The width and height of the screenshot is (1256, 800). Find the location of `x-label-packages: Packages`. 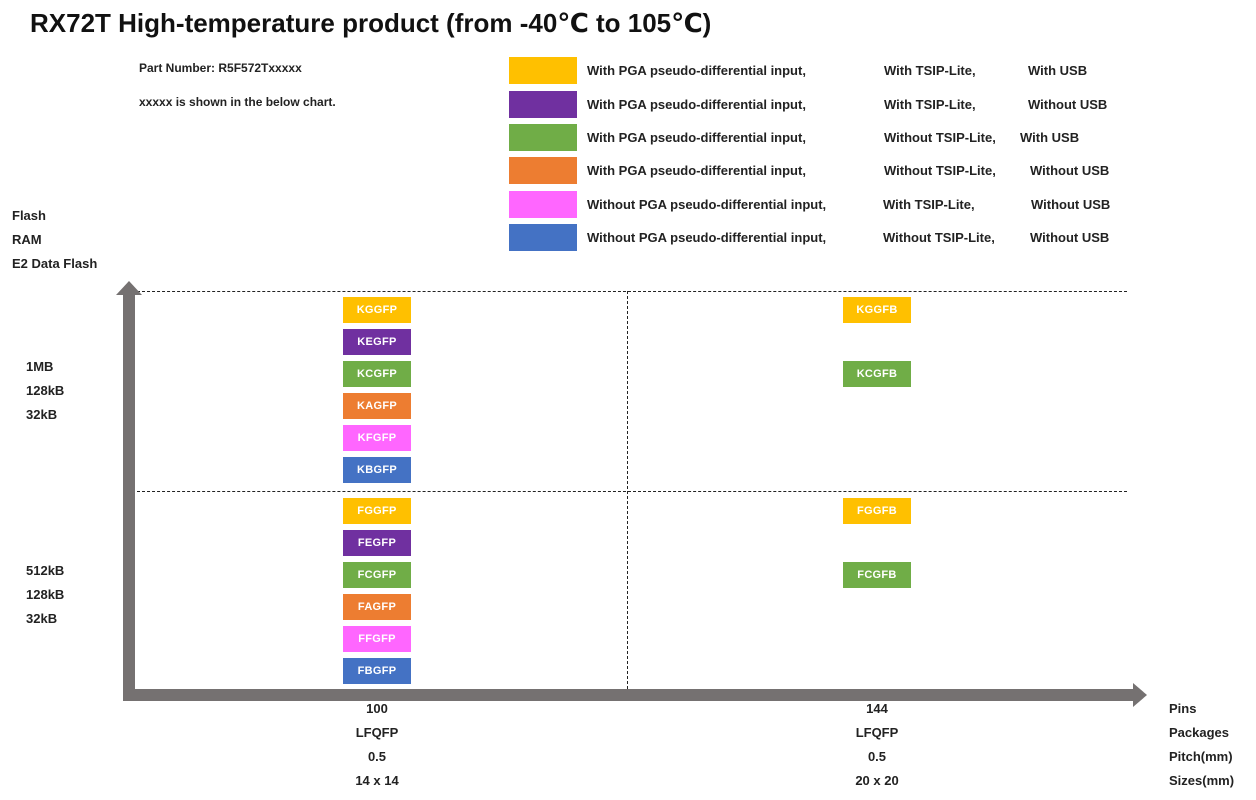

x-label-packages: Packages is located at coordinates (1199, 732).